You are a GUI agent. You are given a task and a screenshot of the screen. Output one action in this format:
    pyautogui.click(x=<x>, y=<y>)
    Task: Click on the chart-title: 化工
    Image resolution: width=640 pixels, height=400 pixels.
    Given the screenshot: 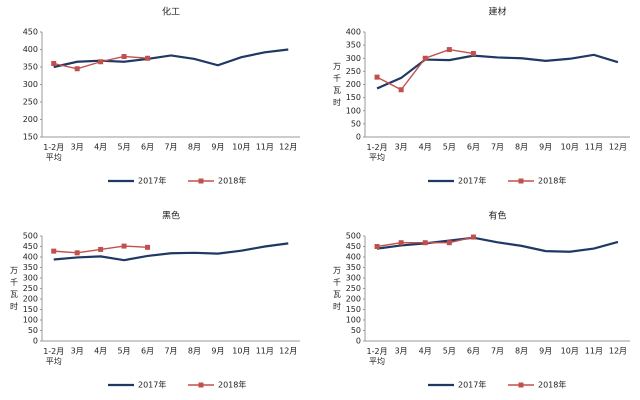 What is the action you would take?
    pyautogui.click(x=171, y=12)
    